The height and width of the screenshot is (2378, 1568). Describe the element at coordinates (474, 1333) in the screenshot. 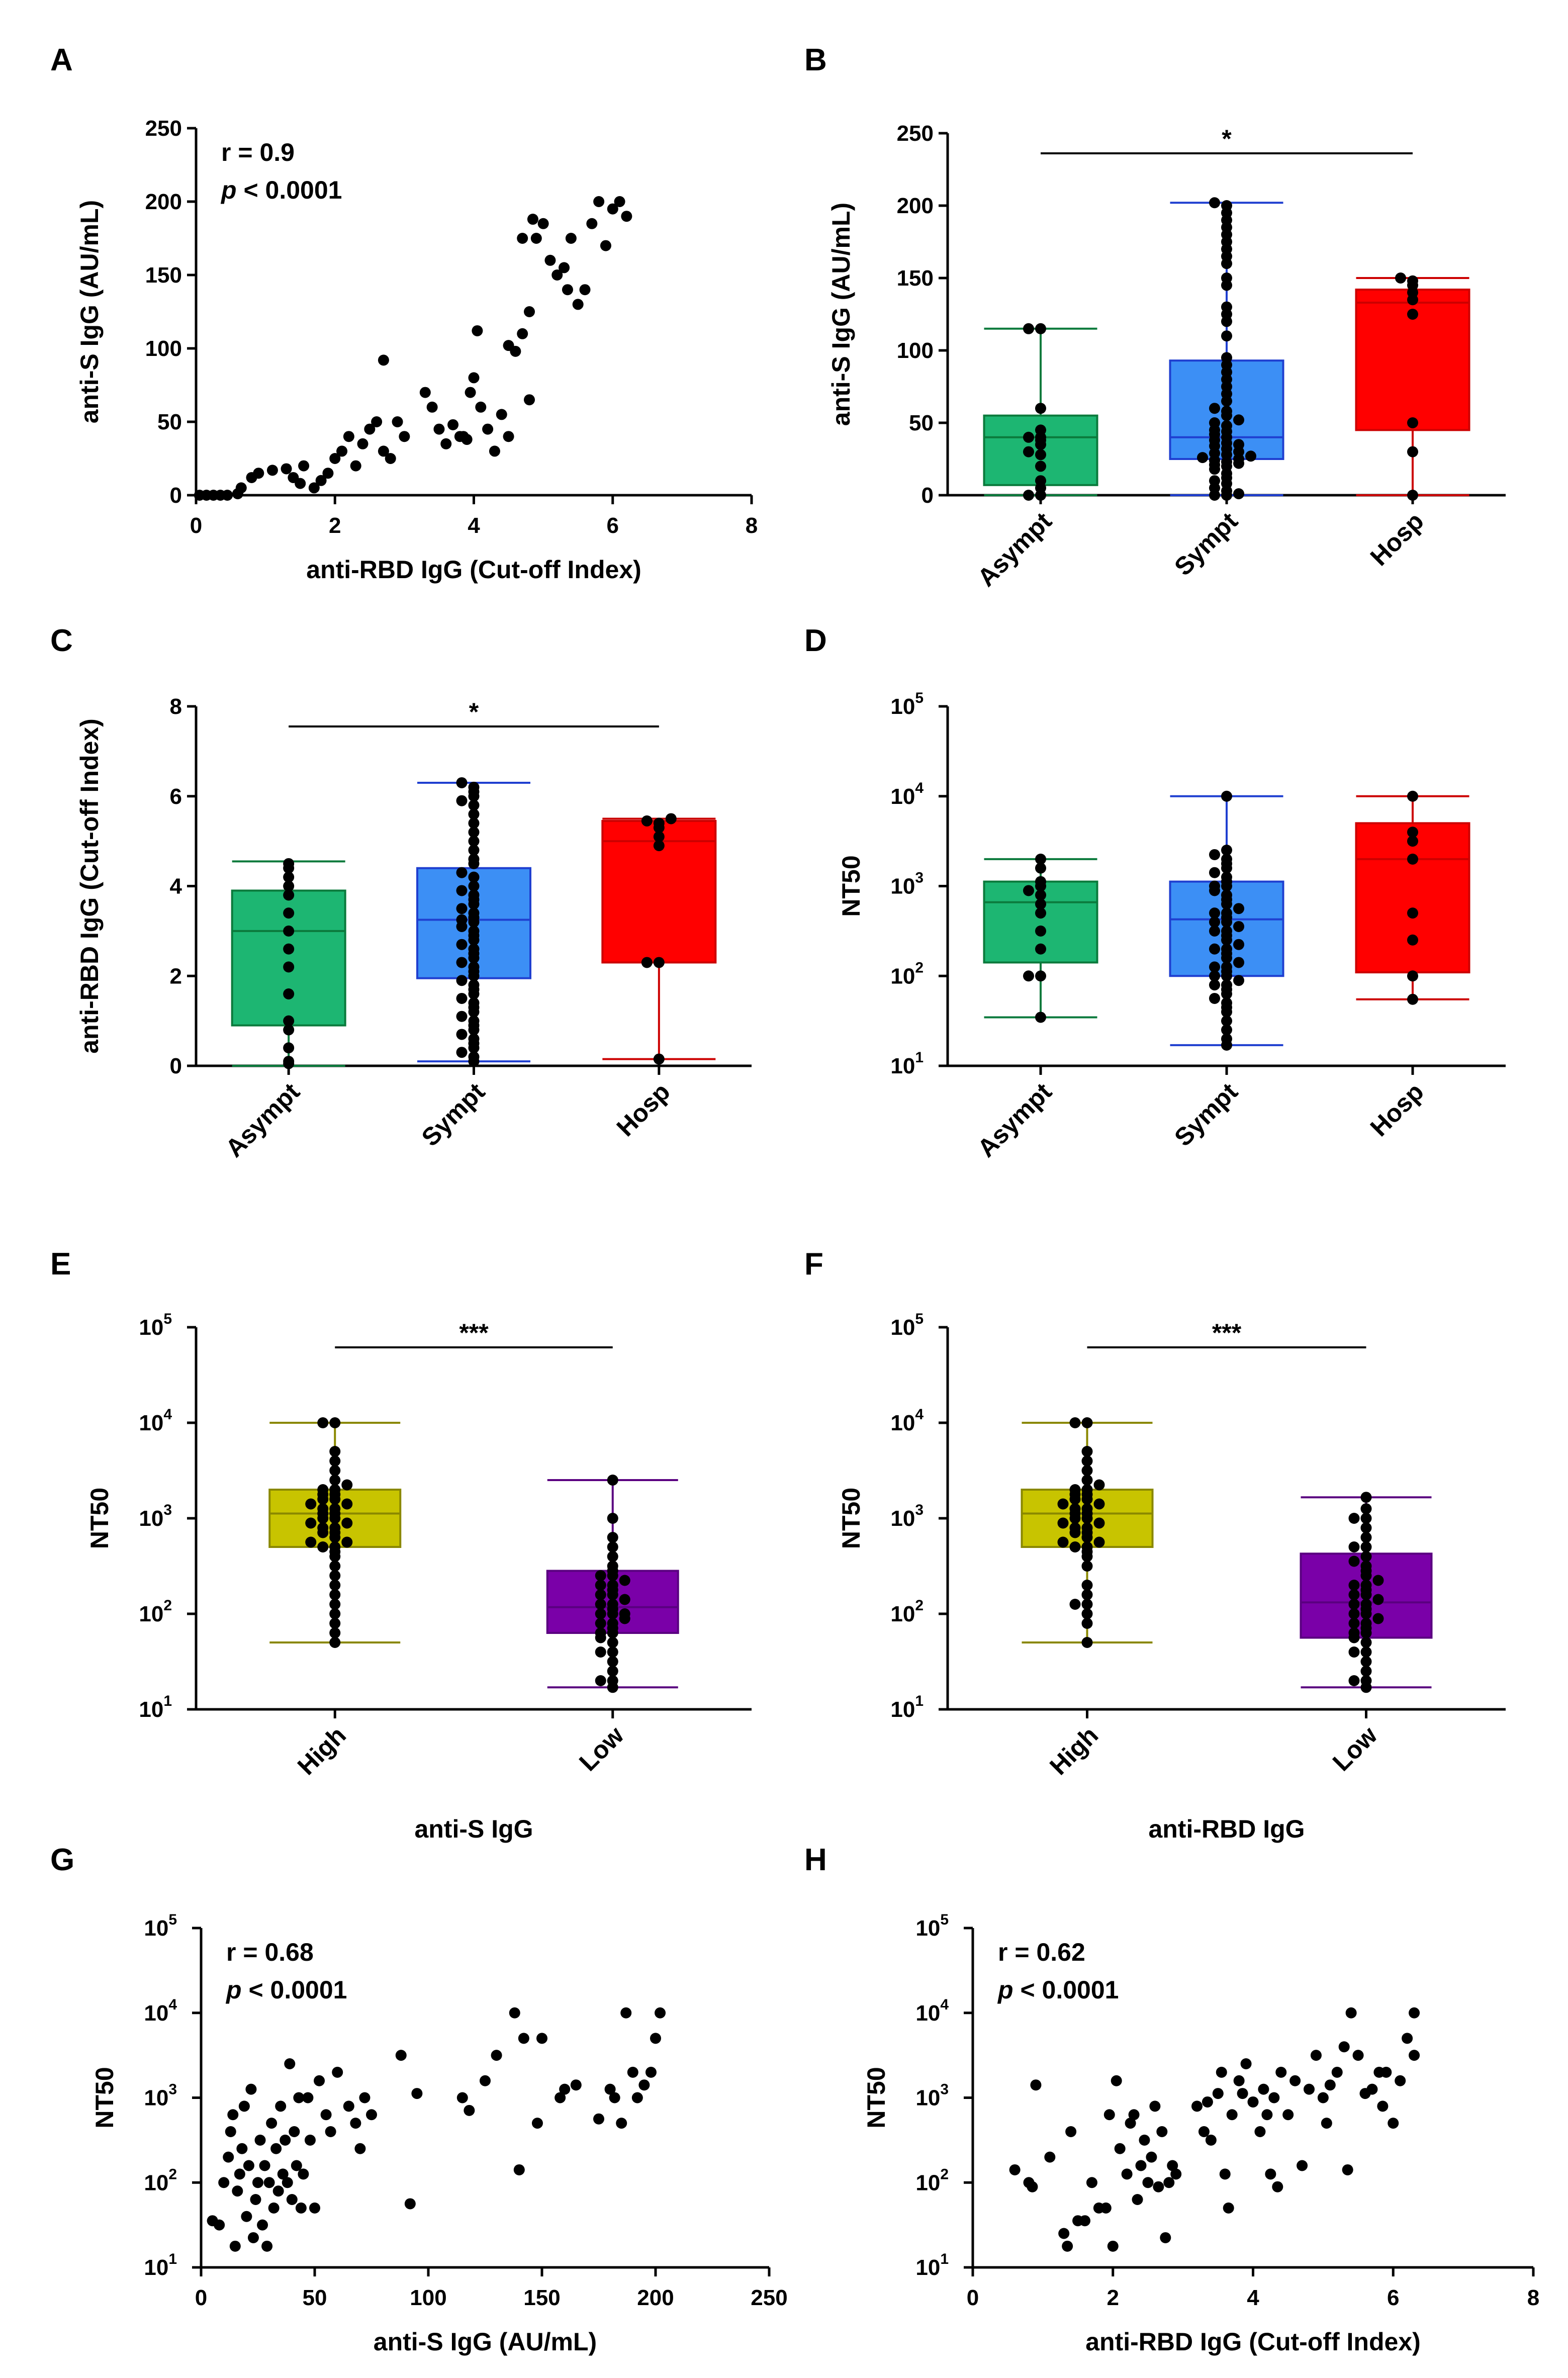

I see `significance-label: ***` at that location.